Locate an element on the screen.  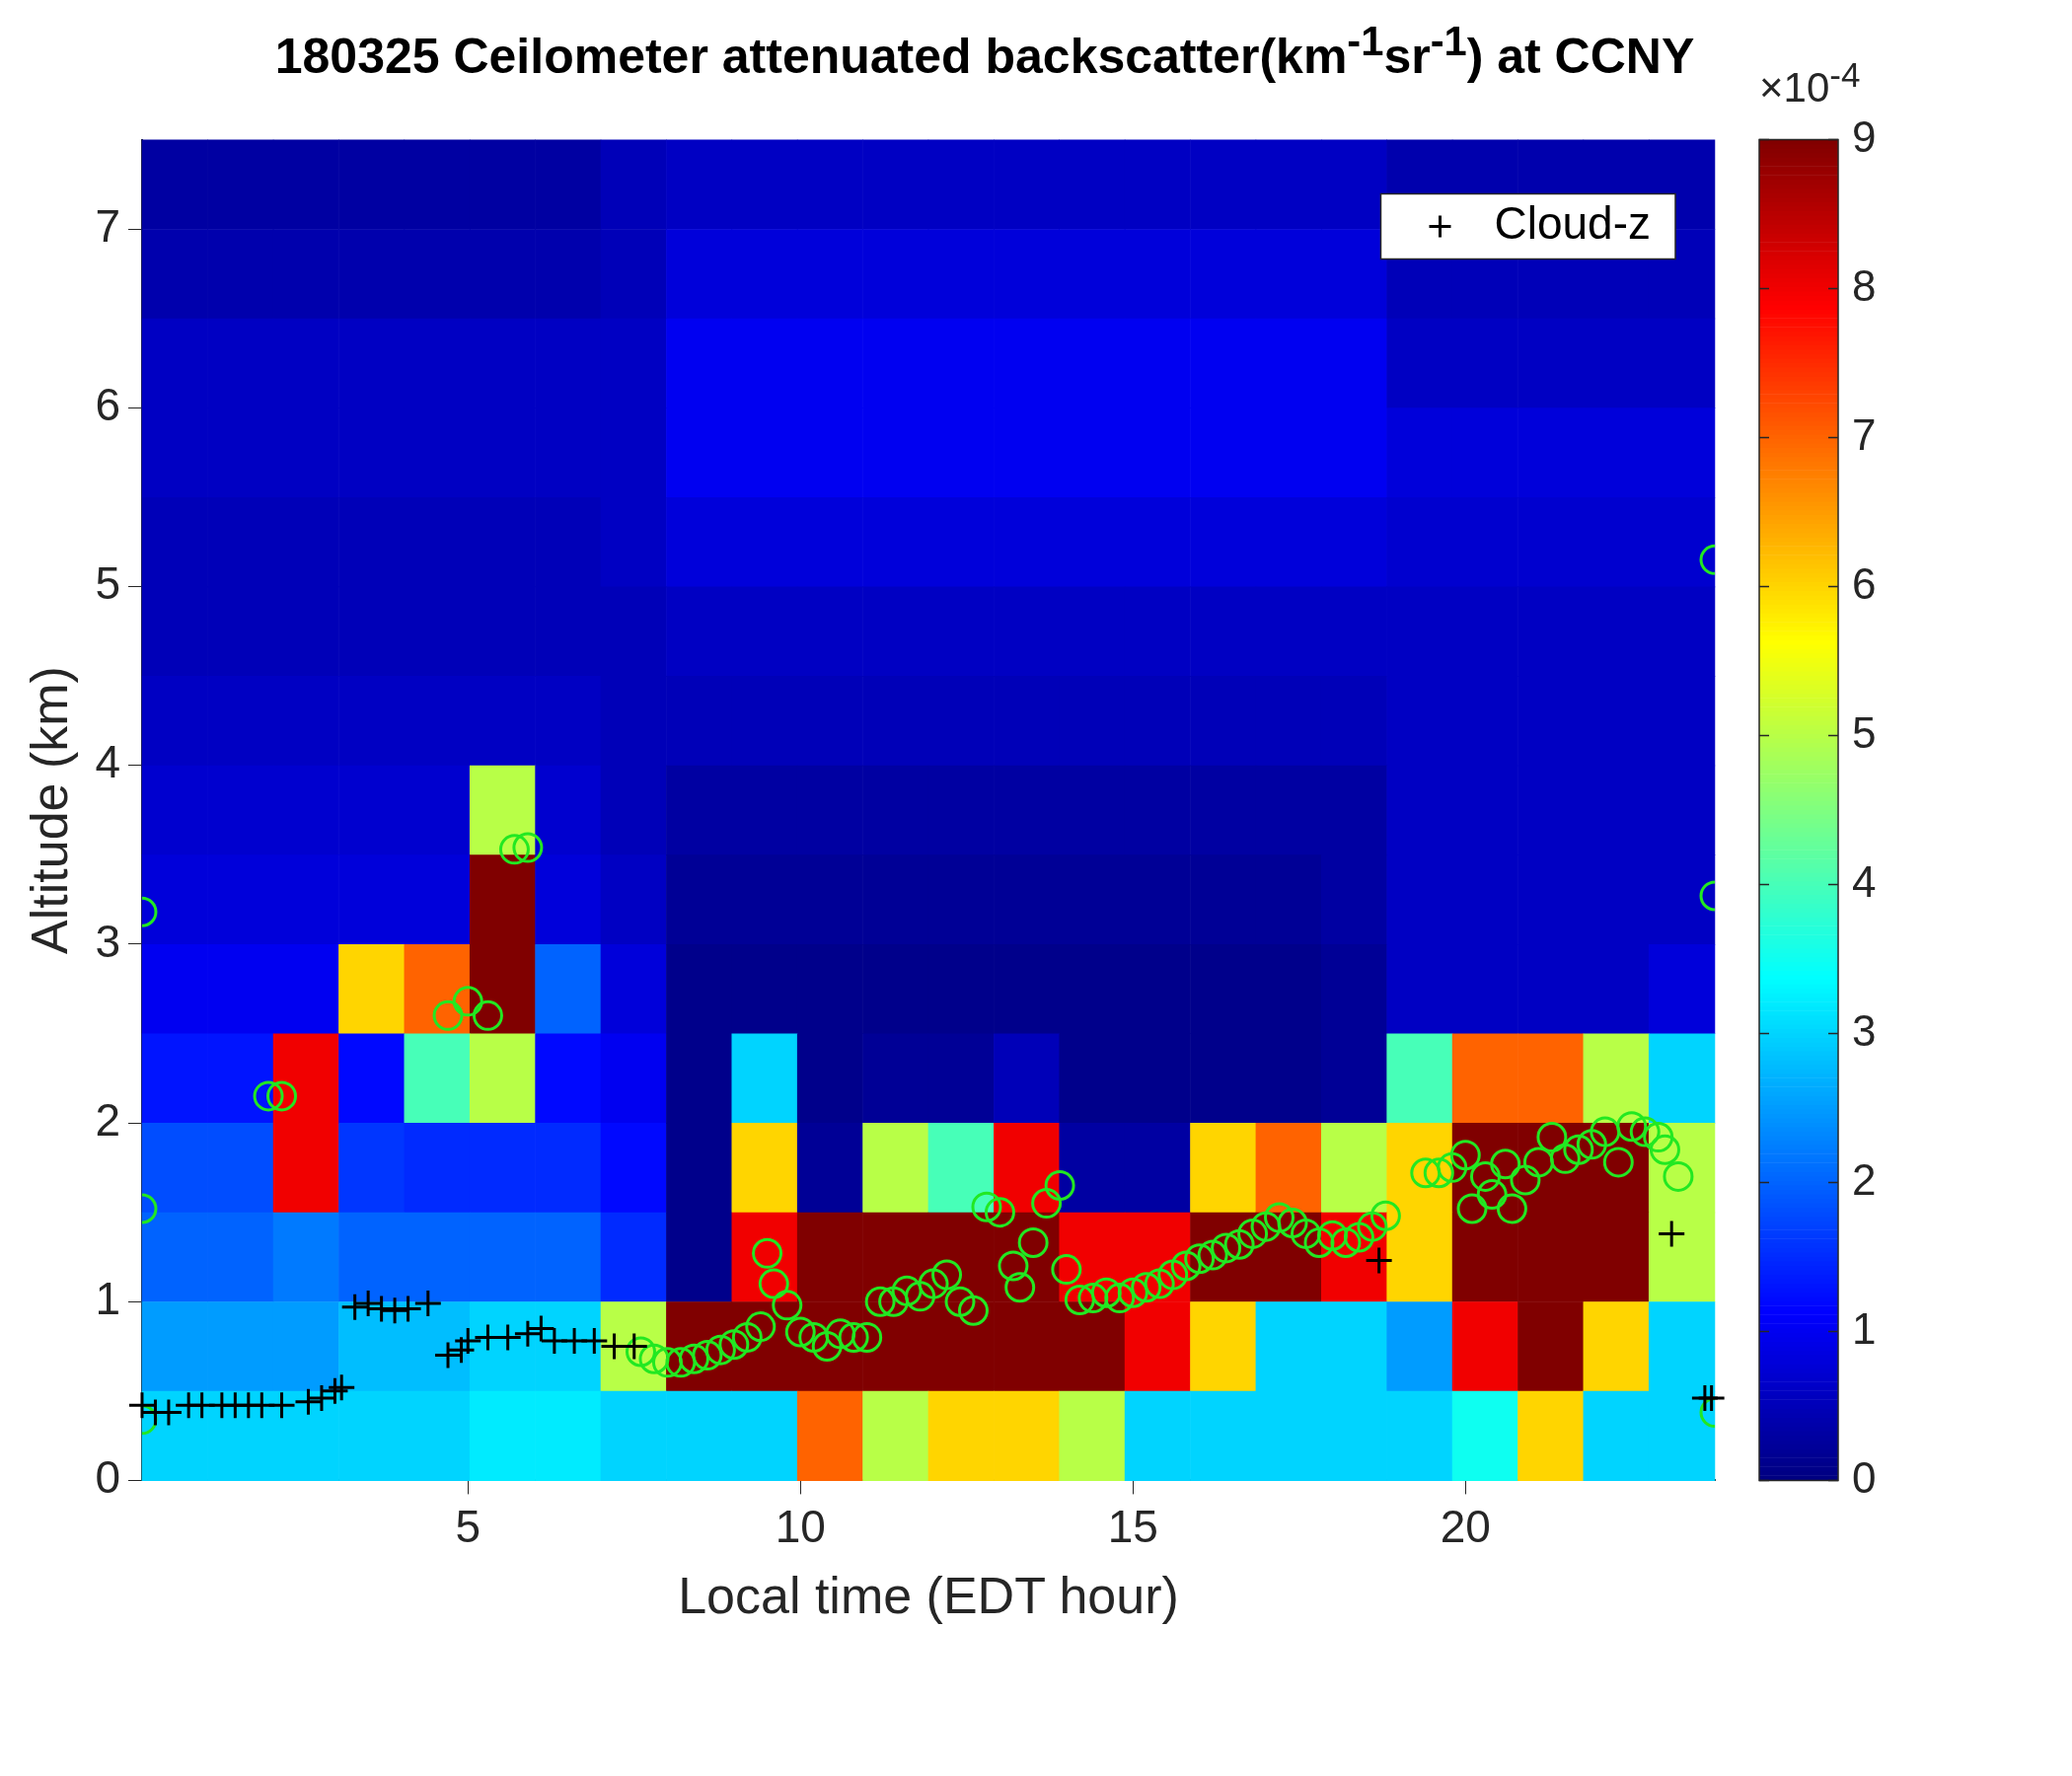
y-tick-label: 3 is located at coordinates (108, 941).